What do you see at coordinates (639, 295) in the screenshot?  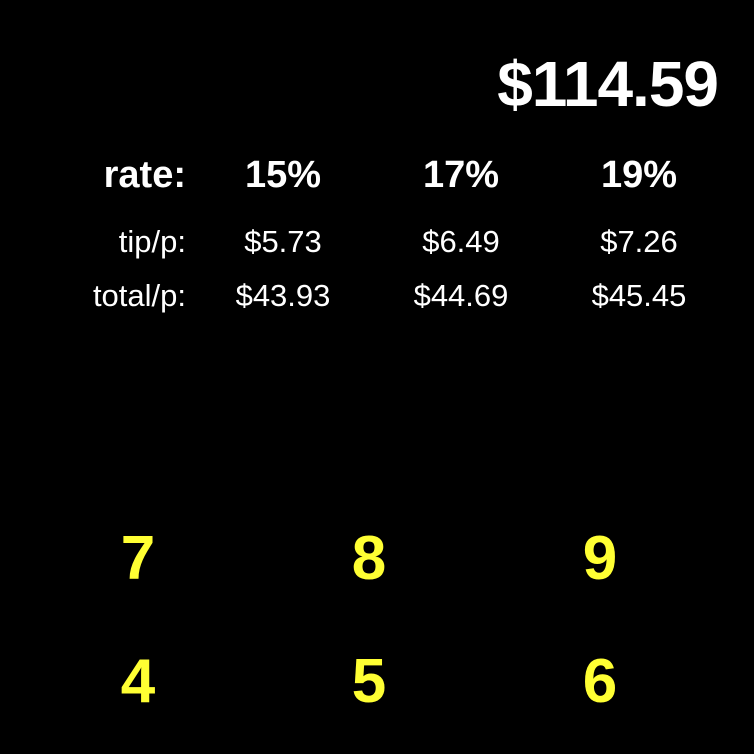 I see `total-per-person-value: $45.45` at bounding box center [639, 295].